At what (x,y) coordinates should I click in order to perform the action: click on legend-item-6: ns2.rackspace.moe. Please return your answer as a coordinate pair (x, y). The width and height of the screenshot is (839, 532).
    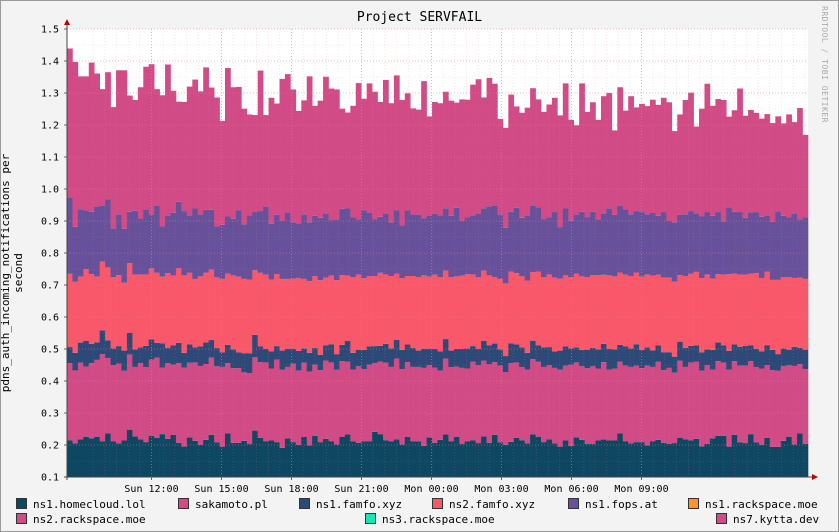
    Looking at the image, I should click on (81, 519).